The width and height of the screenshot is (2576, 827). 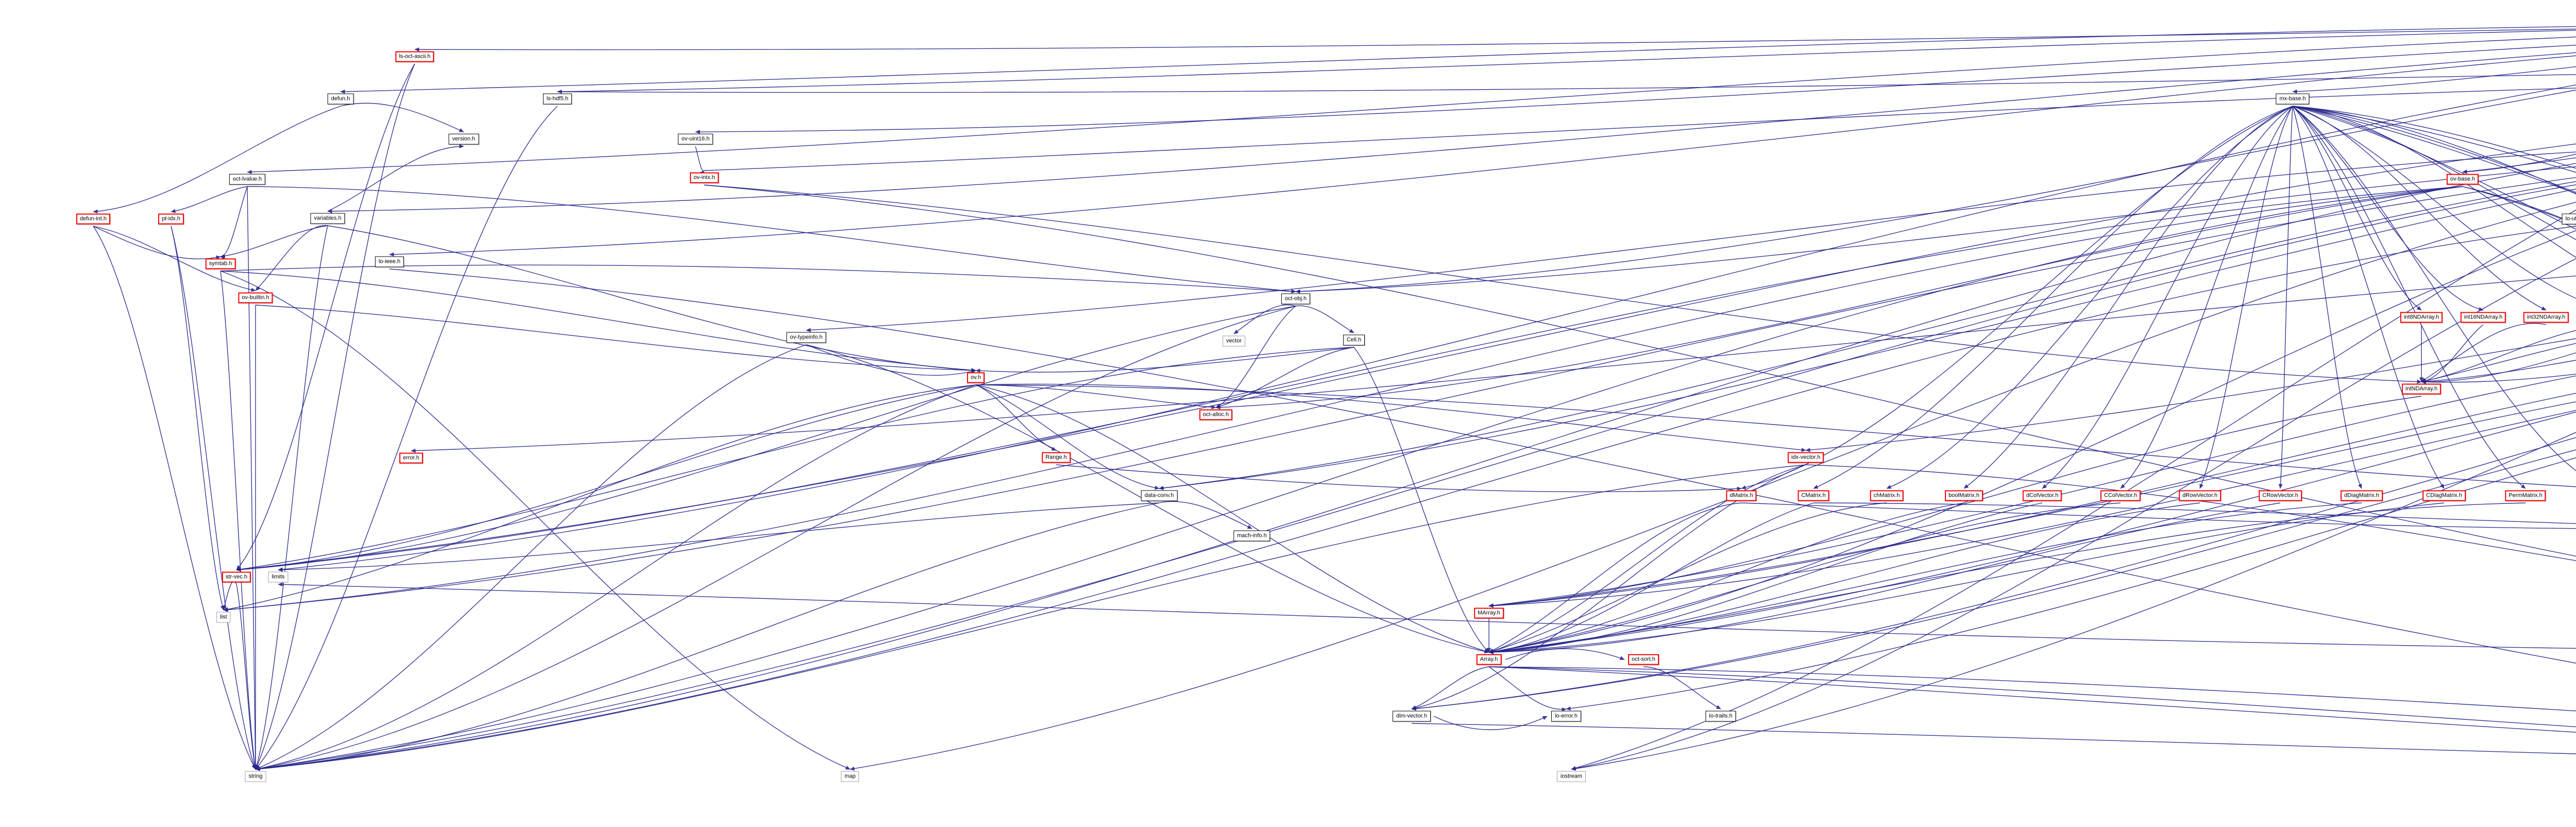 What do you see at coordinates (1216, 415) in the screenshot?
I see `graph-node-oct_alloc: oct-alloc.h` at bounding box center [1216, 415].